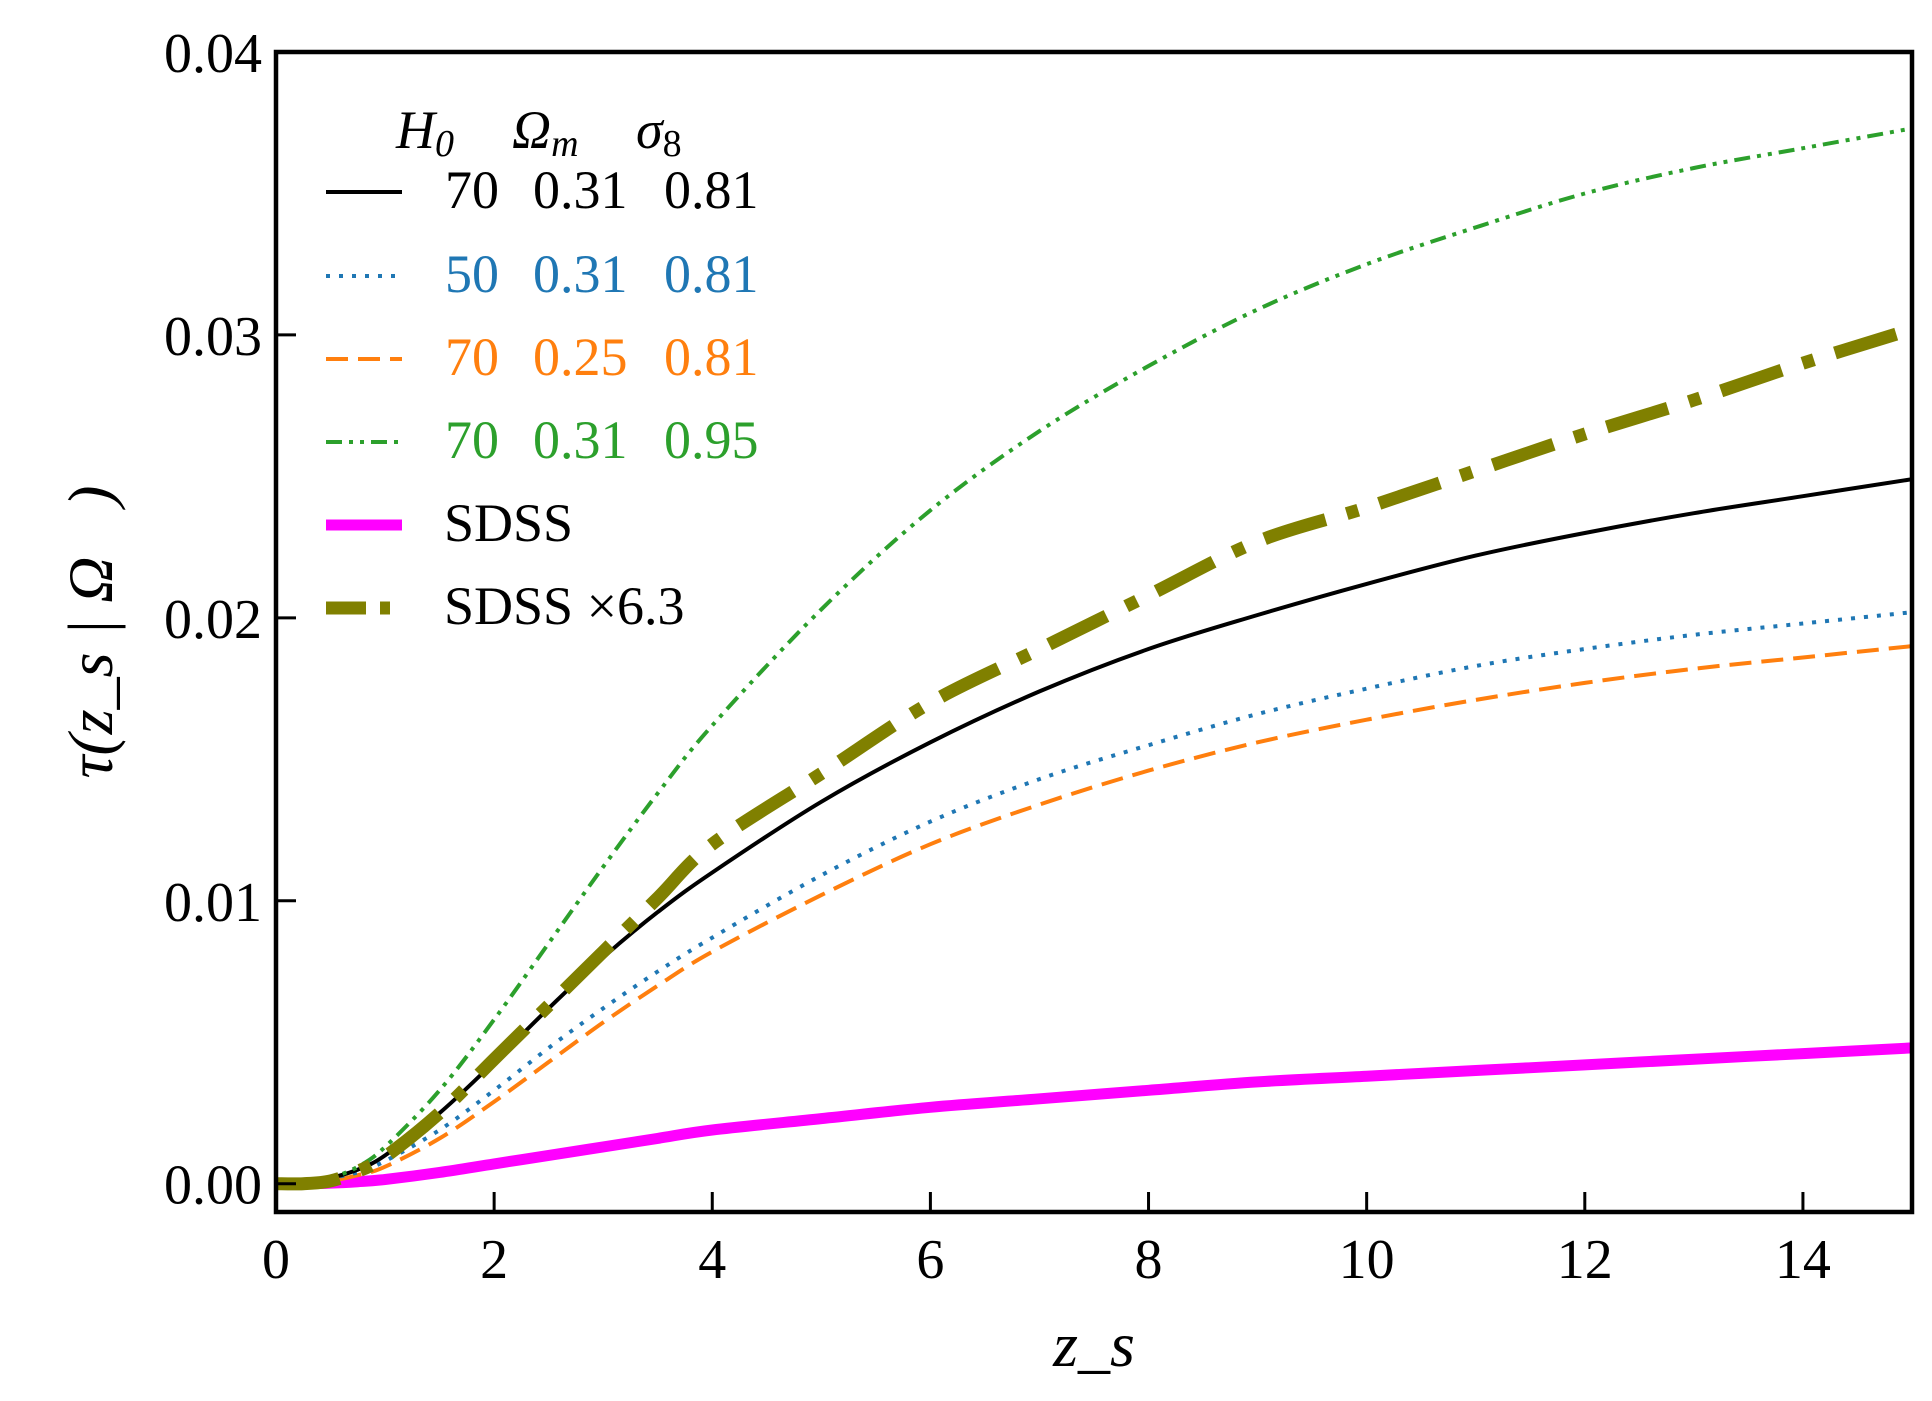  What do you see at coordinates (580, 357) in the screenshot?
I see `legend-value-2-1: 0.25` at bounding box center [580, 357].